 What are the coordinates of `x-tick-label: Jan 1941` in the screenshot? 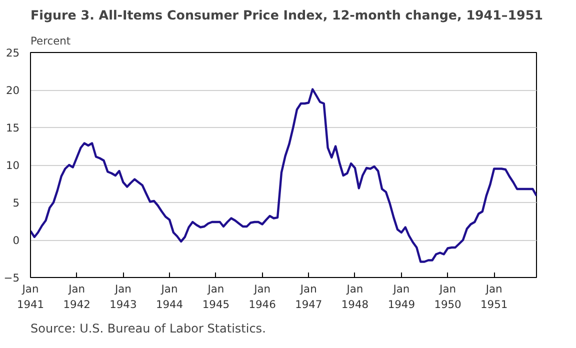 It's located at (30, 297).